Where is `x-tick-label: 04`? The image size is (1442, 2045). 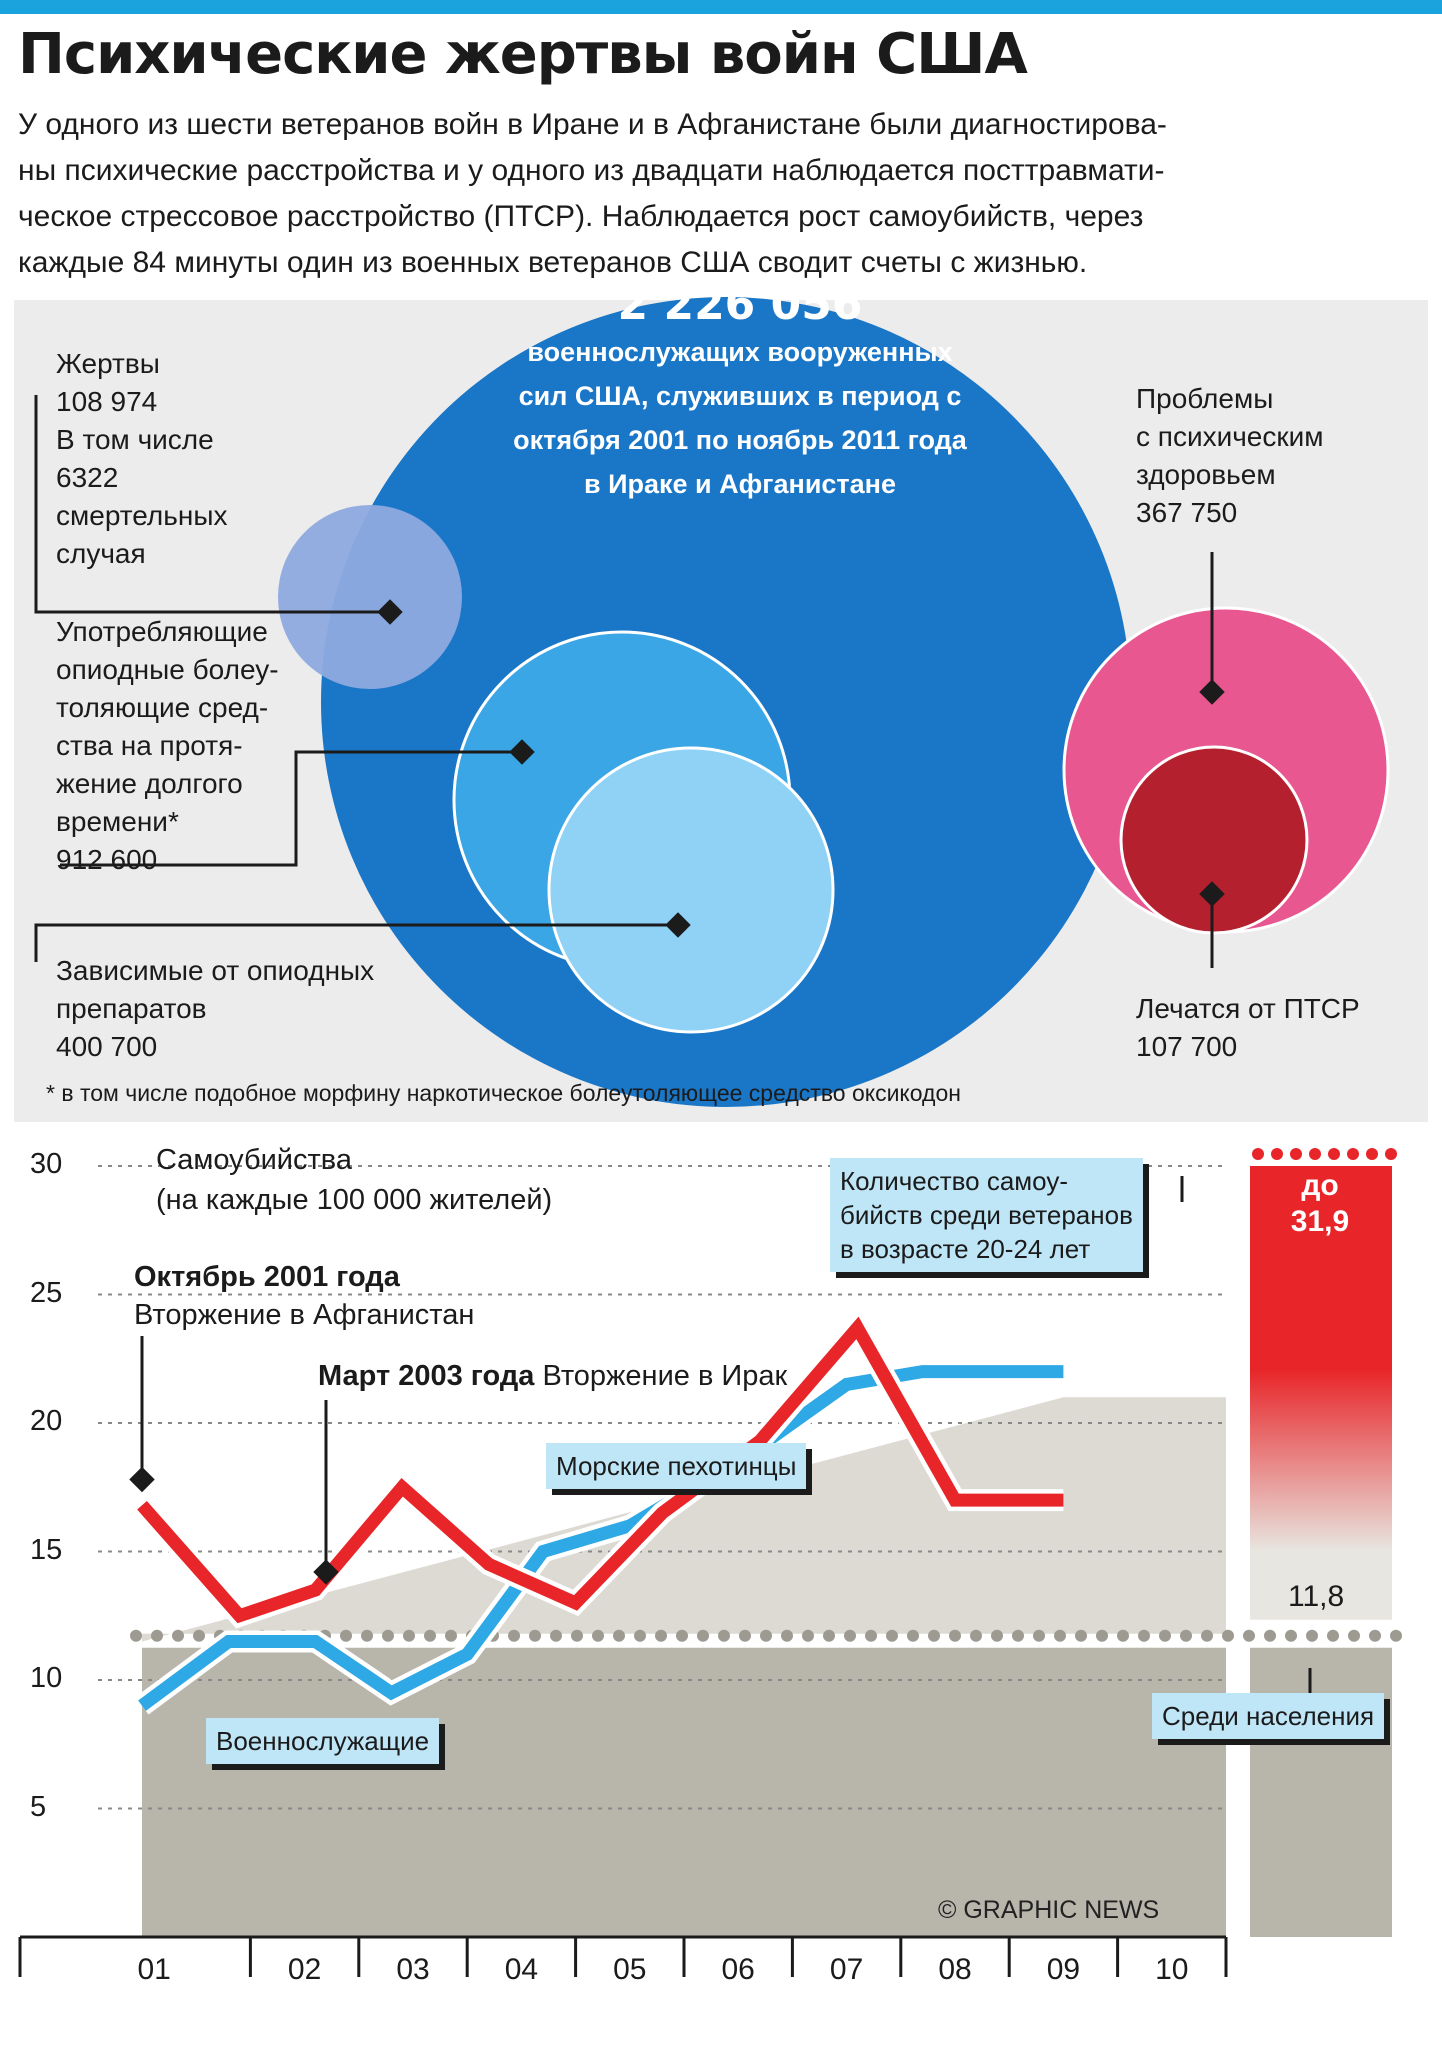
x-tick-label: 04 is located at coordinates (521, 1969).